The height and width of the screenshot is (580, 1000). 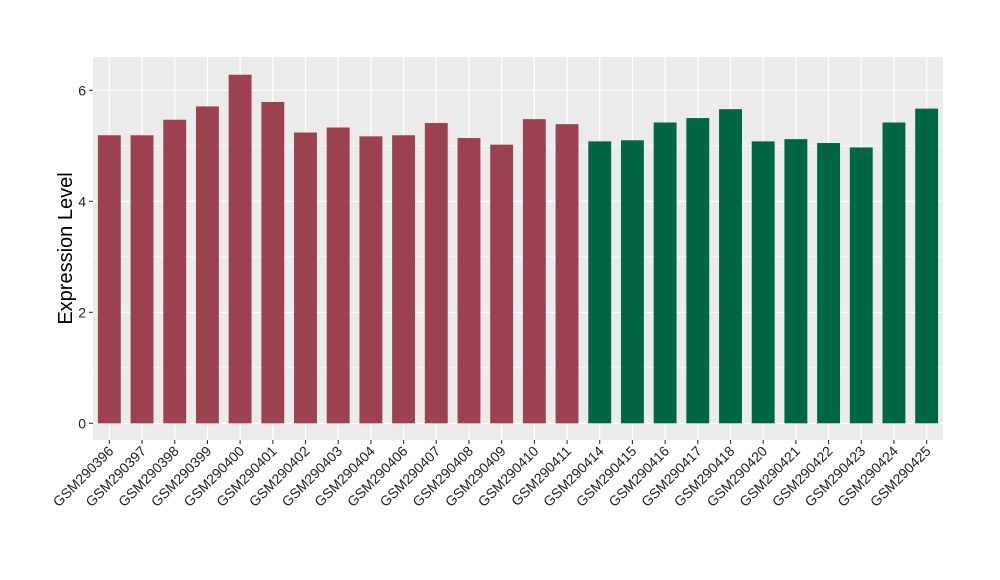 I want to click on y-tick-label: 6, so click(x=82, y=90).